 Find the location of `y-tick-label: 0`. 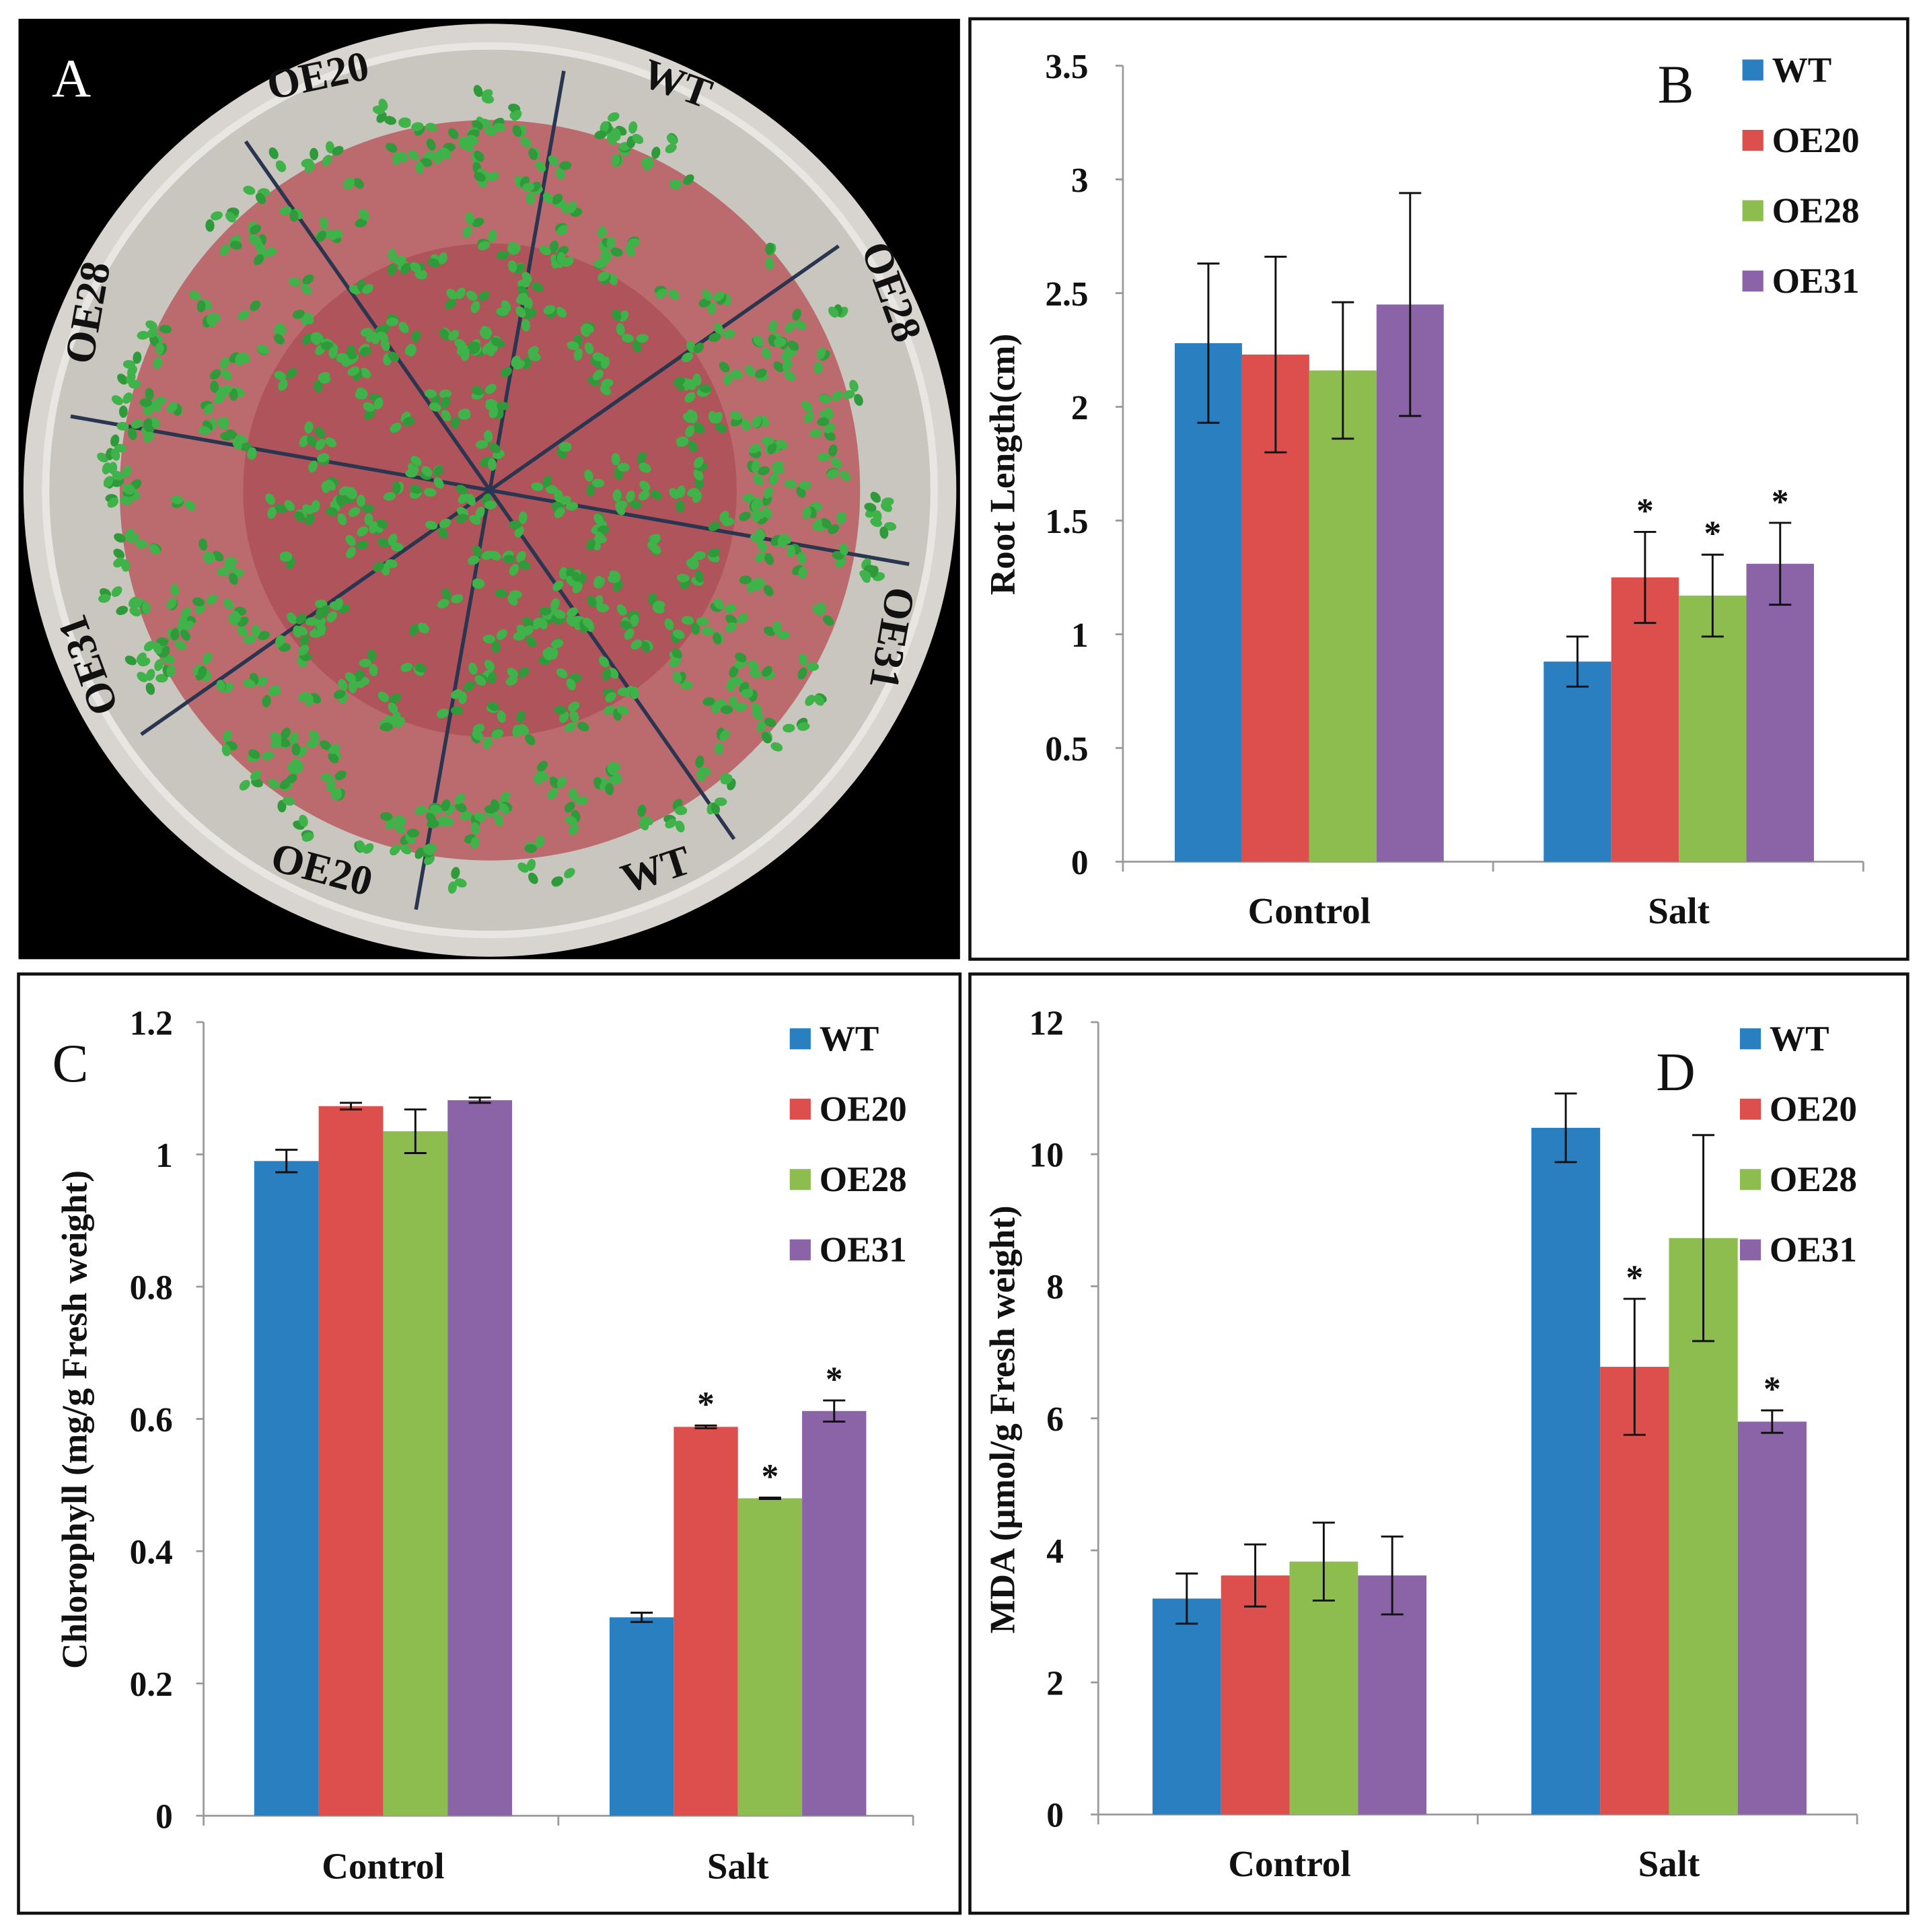

y-tick-label: 0 is located at coordinates (164, 1817).